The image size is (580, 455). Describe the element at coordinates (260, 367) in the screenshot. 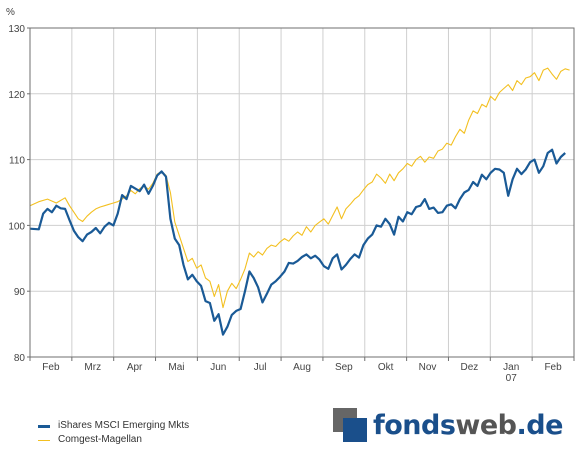

I see `x-tick-label: Jul` at that location.